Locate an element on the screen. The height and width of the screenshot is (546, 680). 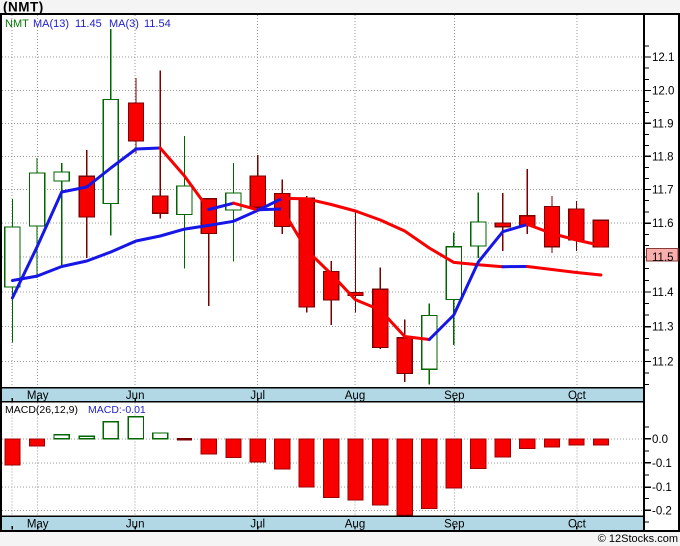
svg-text: 11.9 is located at coordinates (663, 124).